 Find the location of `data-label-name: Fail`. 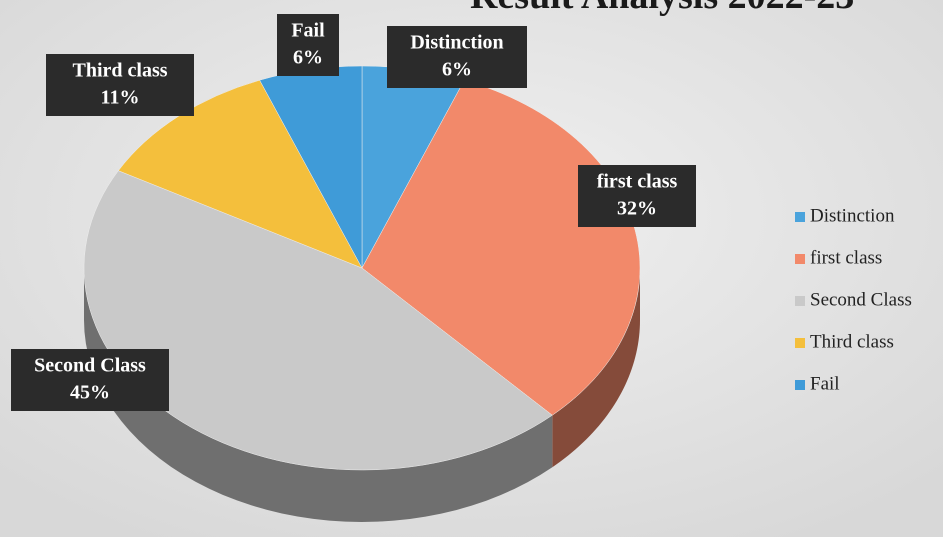

data-label-name: Fail is located at coordinates (308, 31).